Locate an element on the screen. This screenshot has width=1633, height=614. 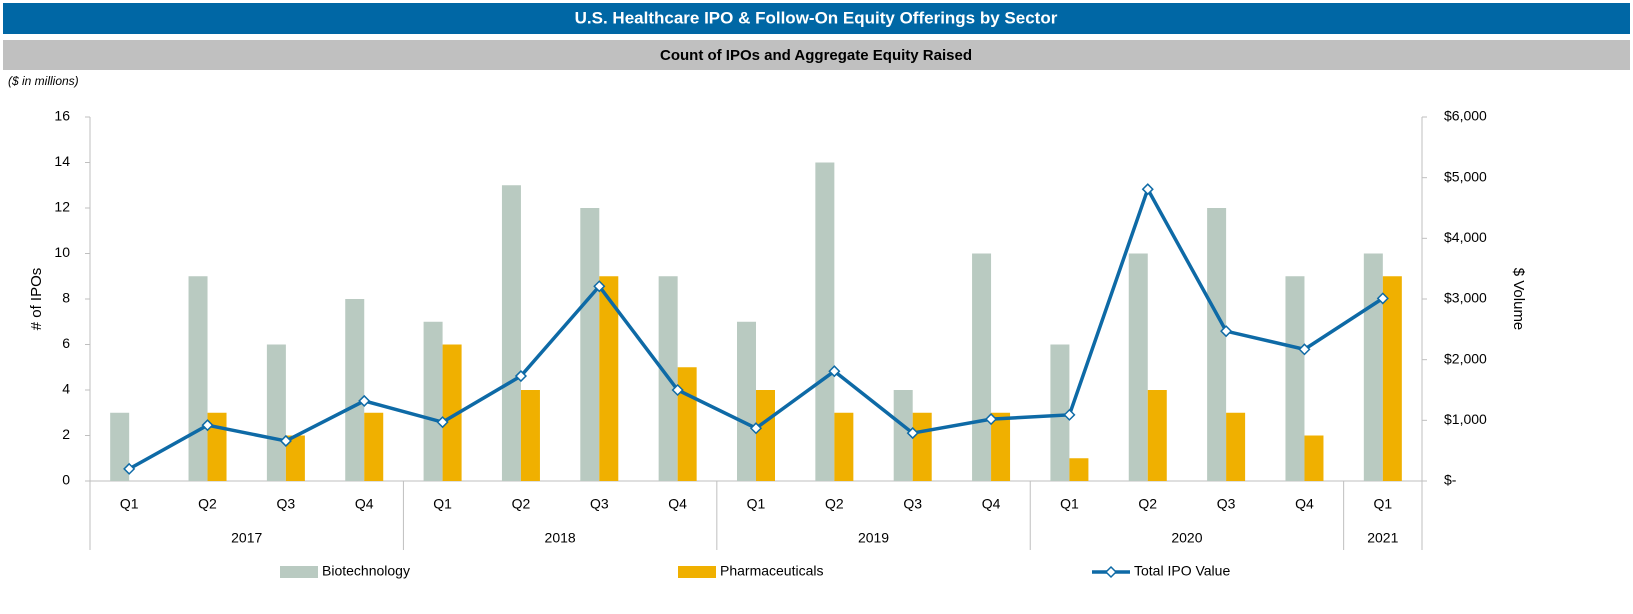
year-label: 2021 is located at coordinates (1382, 538).